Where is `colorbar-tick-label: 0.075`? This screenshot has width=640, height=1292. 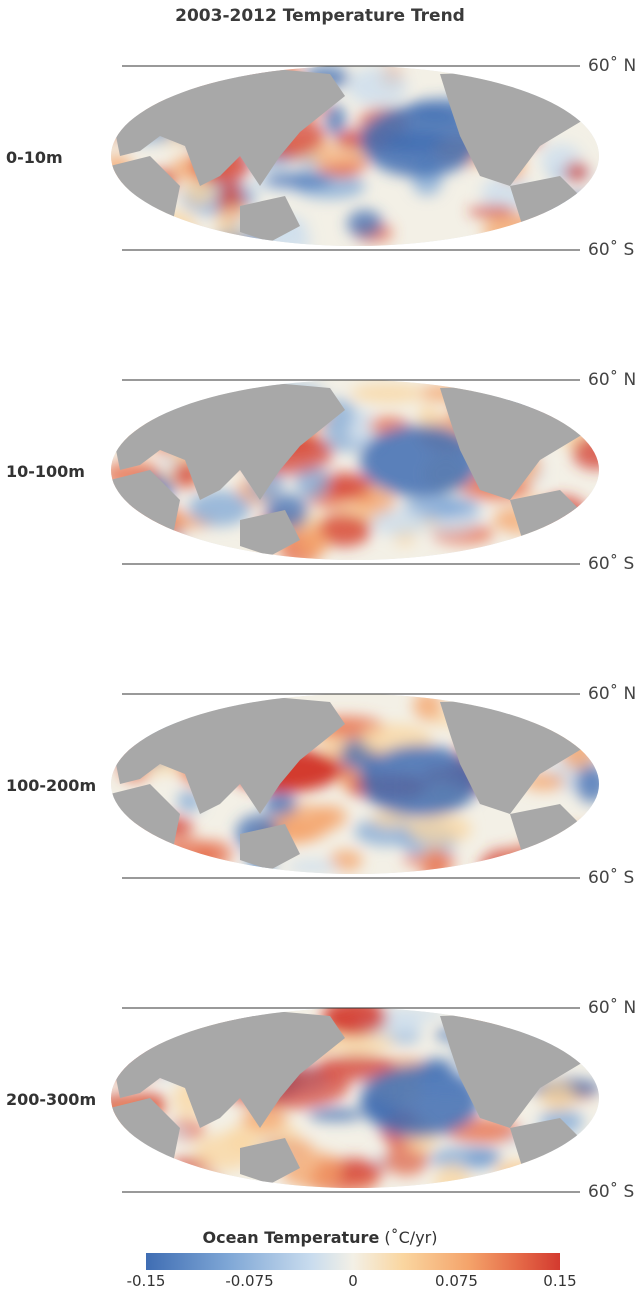 colorbar-tick-label: 0.075 is located at coordinates (456, 1281).